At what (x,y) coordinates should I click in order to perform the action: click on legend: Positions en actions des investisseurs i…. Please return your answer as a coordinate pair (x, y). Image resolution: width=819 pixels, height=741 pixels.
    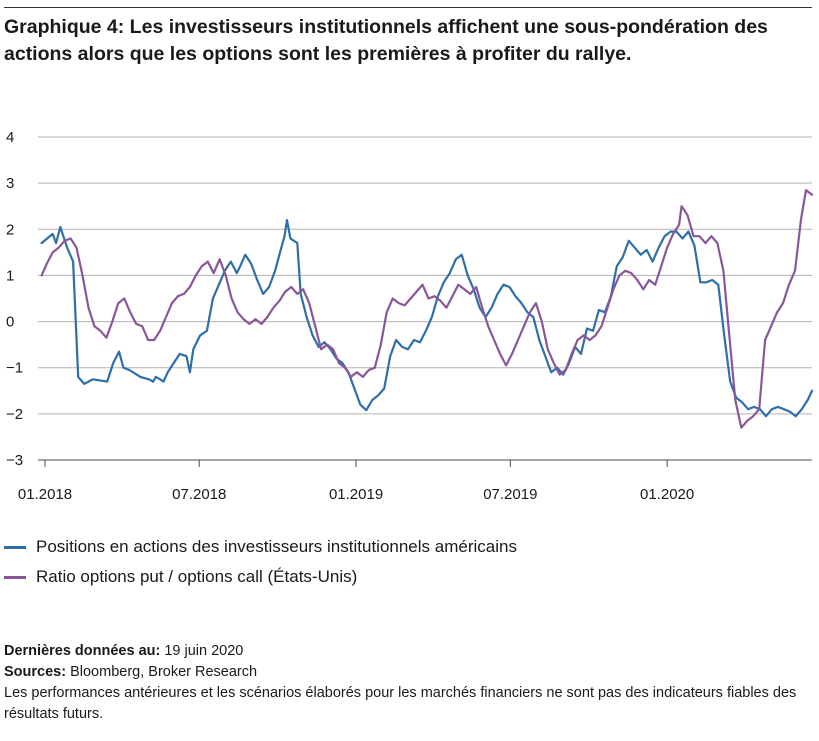
    Looking at the image, I should click on (260, 562).